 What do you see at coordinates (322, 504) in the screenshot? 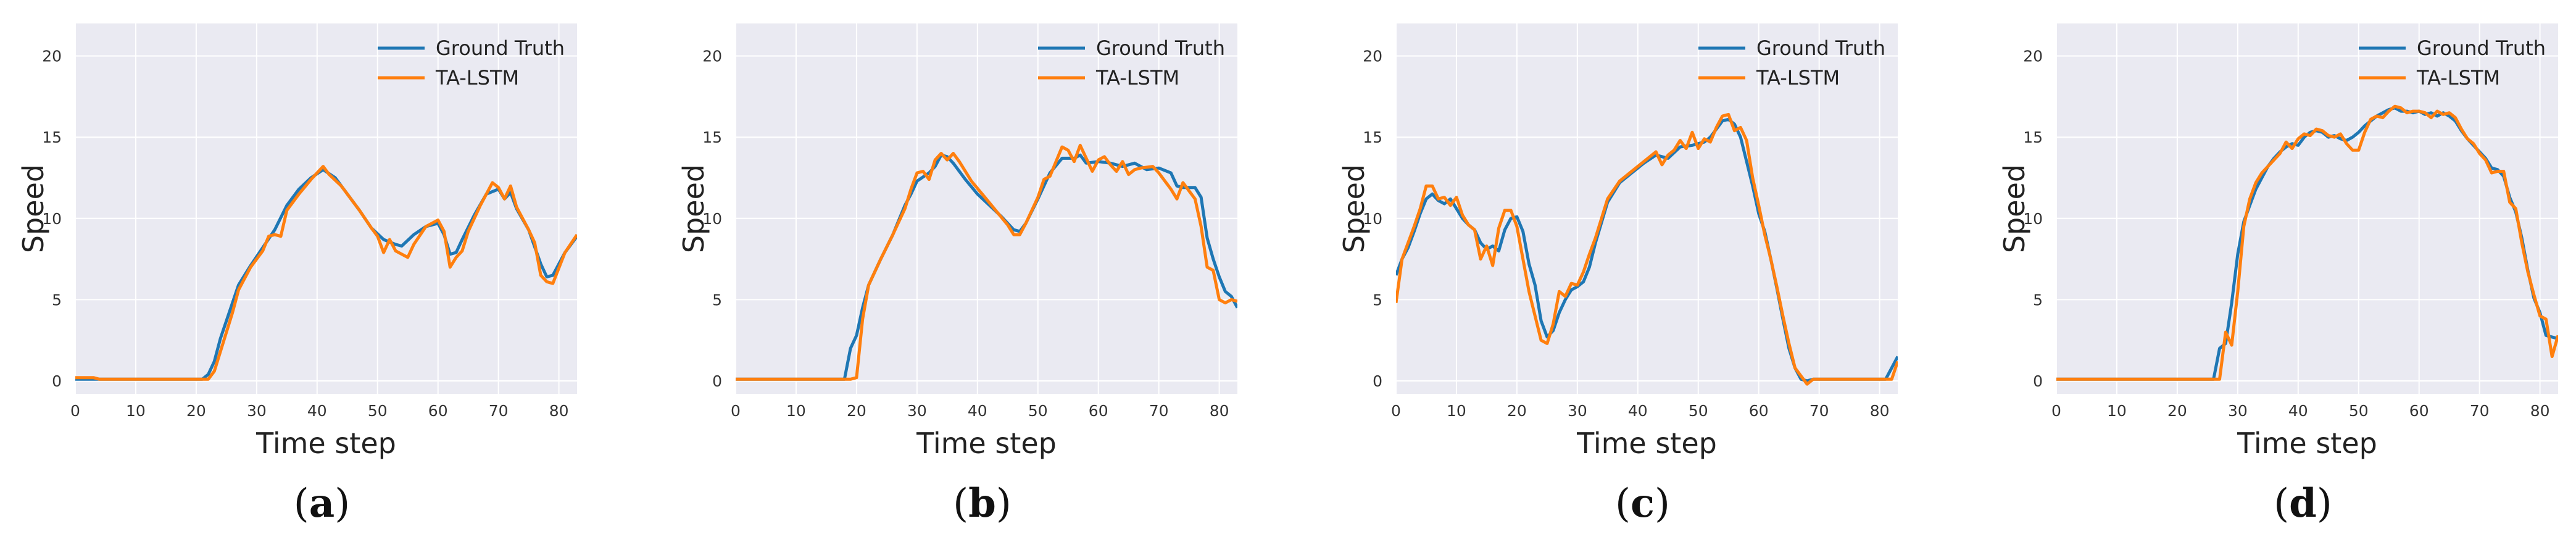
I see `panel-caption-a: (a)` at bounding box center [322, 504].